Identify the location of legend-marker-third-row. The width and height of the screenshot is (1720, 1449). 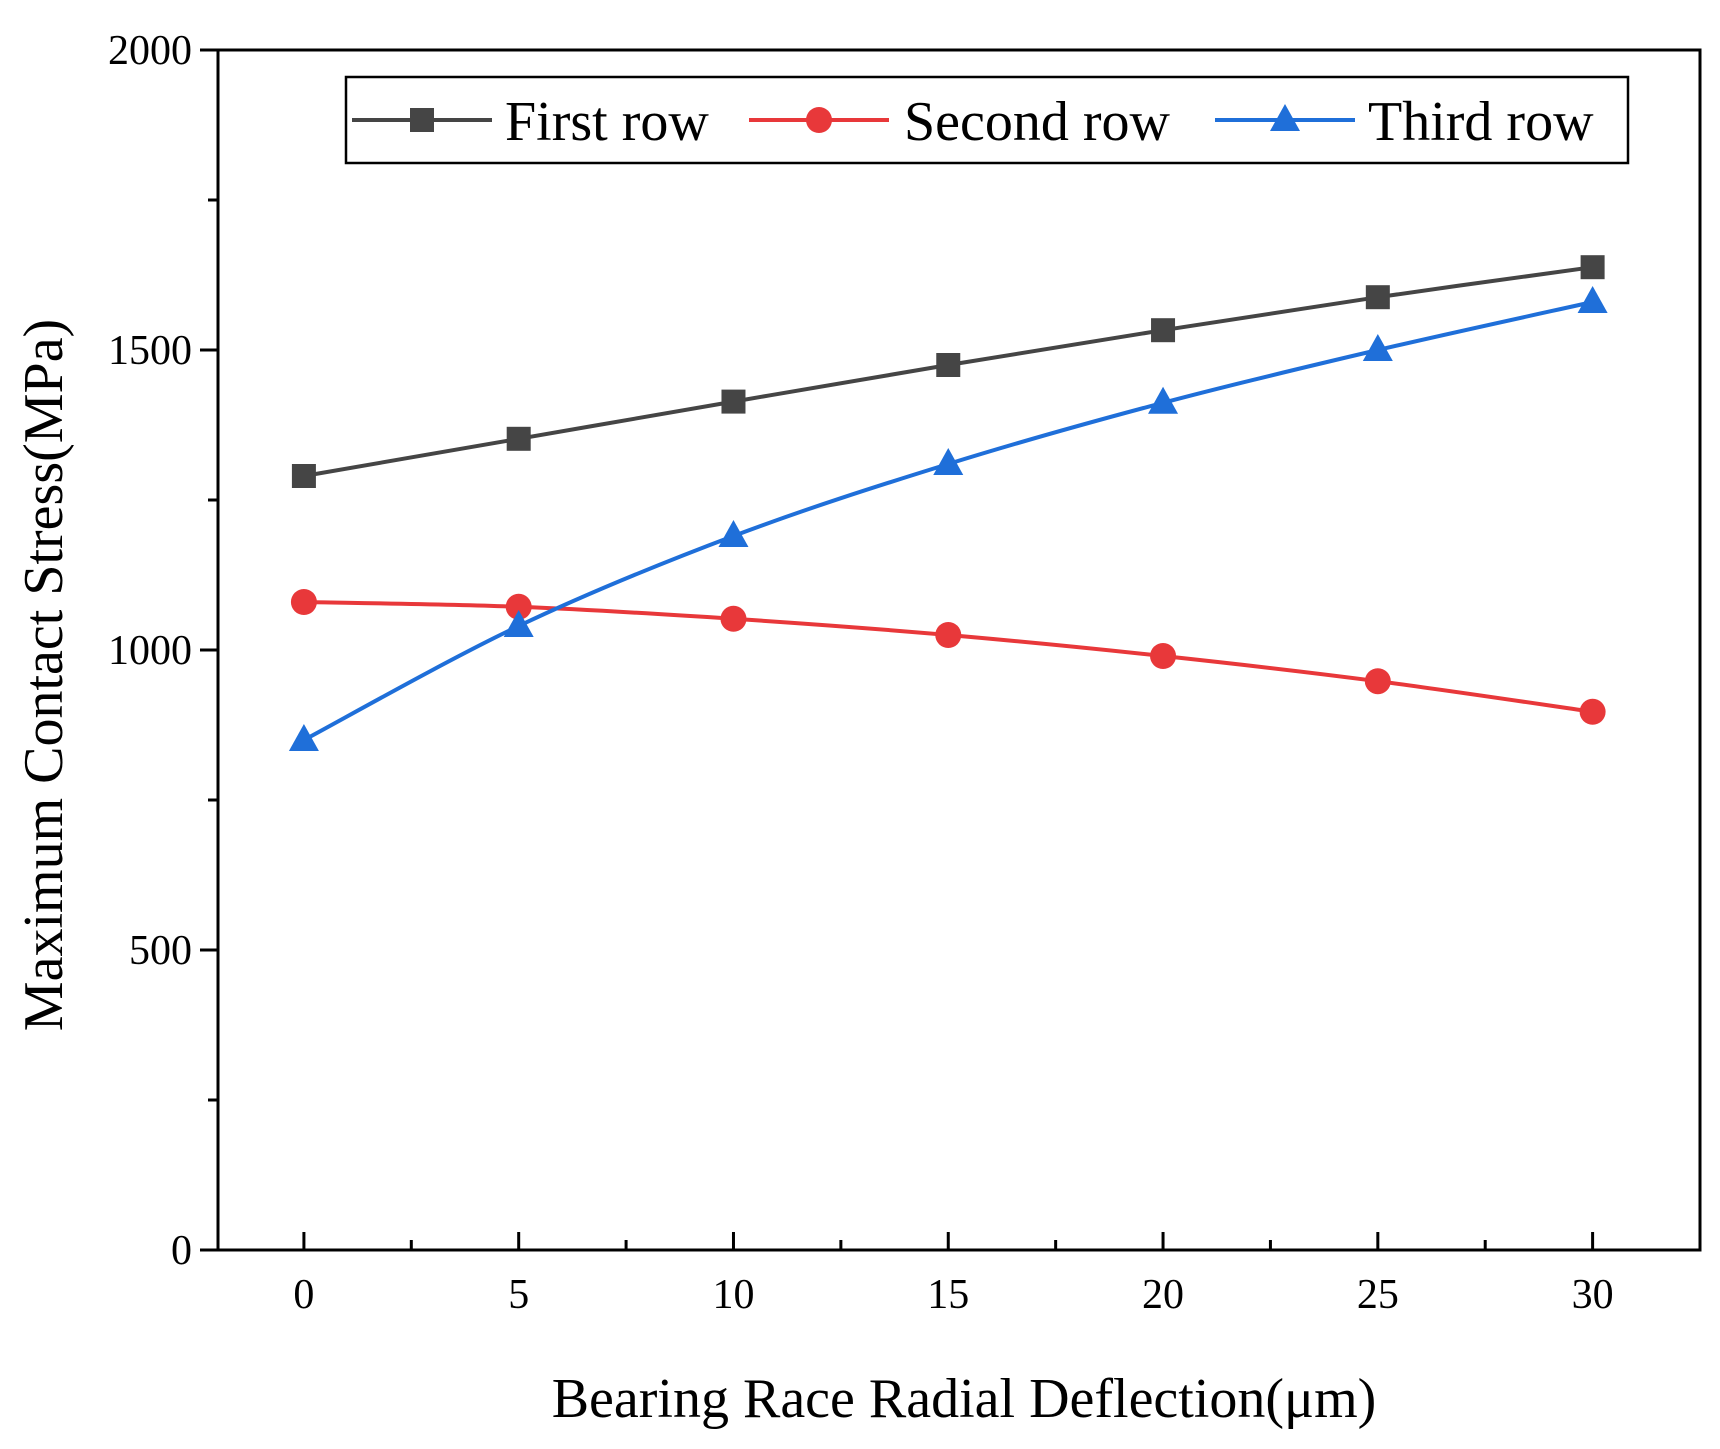
(1285, 117).